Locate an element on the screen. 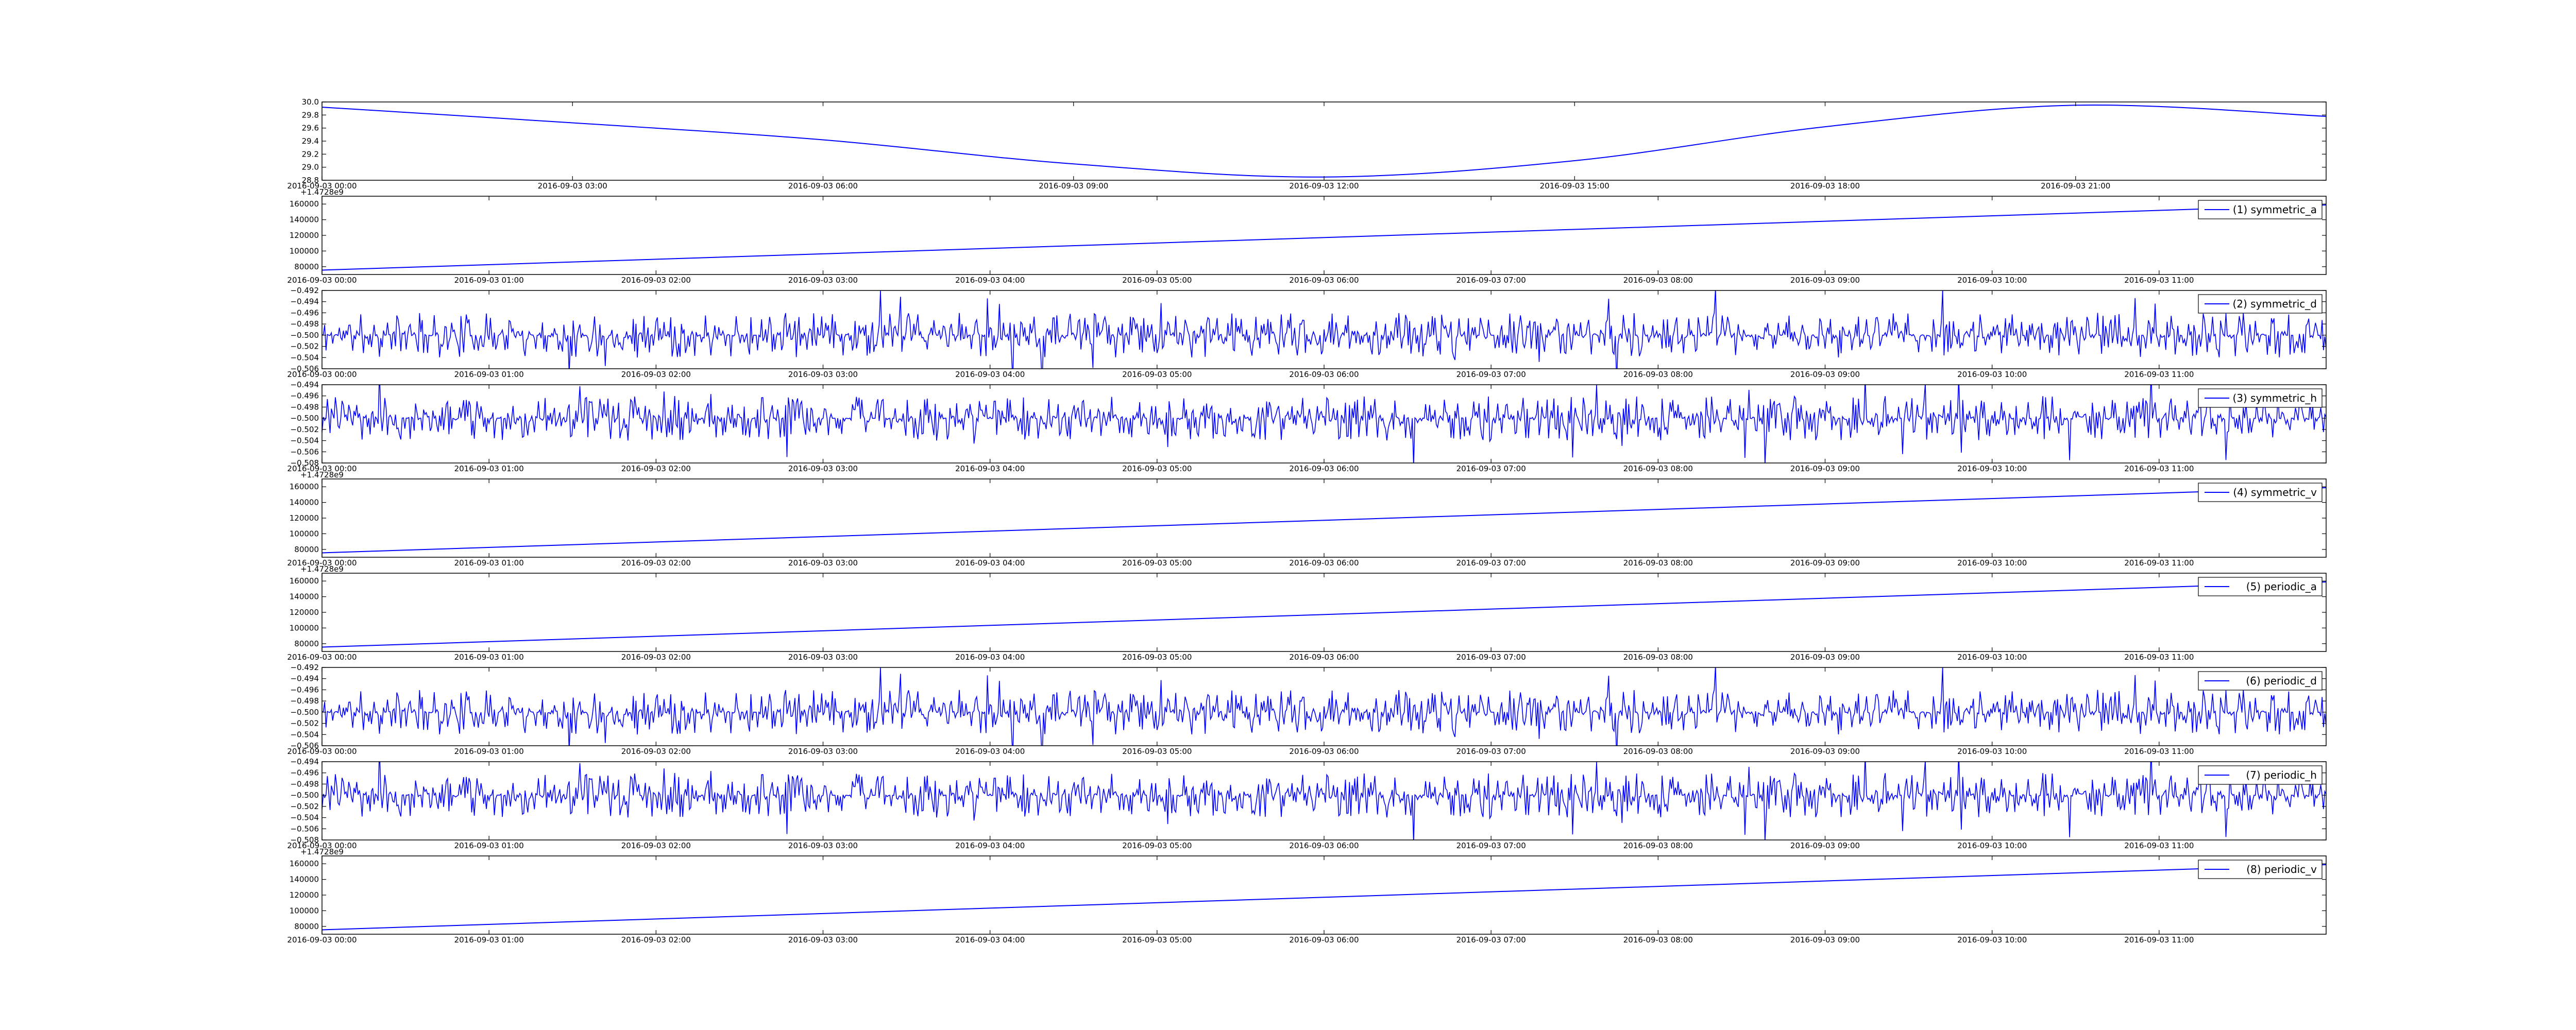 This screenshot has height=1030, width=2576. legend-label: (3) symmetric_h is located at coordinates (2274, 398).